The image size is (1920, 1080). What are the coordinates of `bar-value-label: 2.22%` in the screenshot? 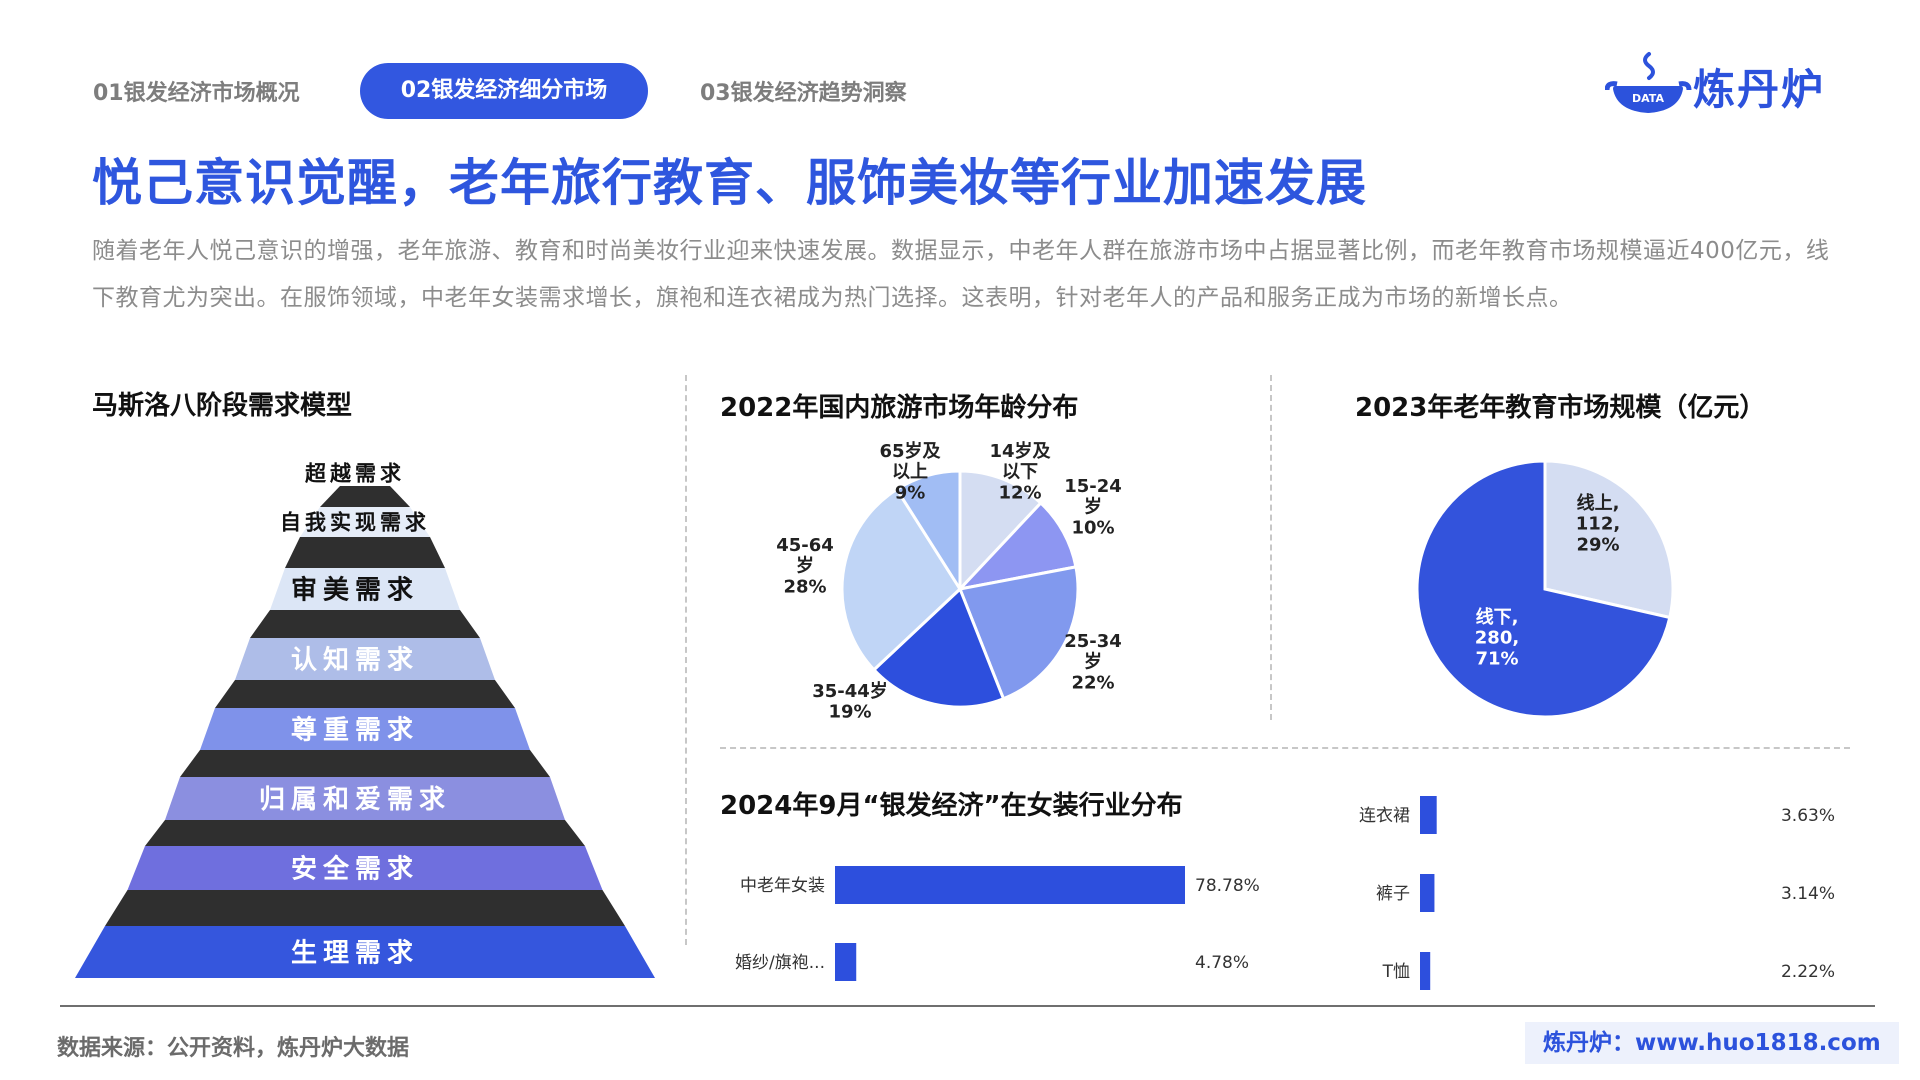 It's located at (1808, 972).